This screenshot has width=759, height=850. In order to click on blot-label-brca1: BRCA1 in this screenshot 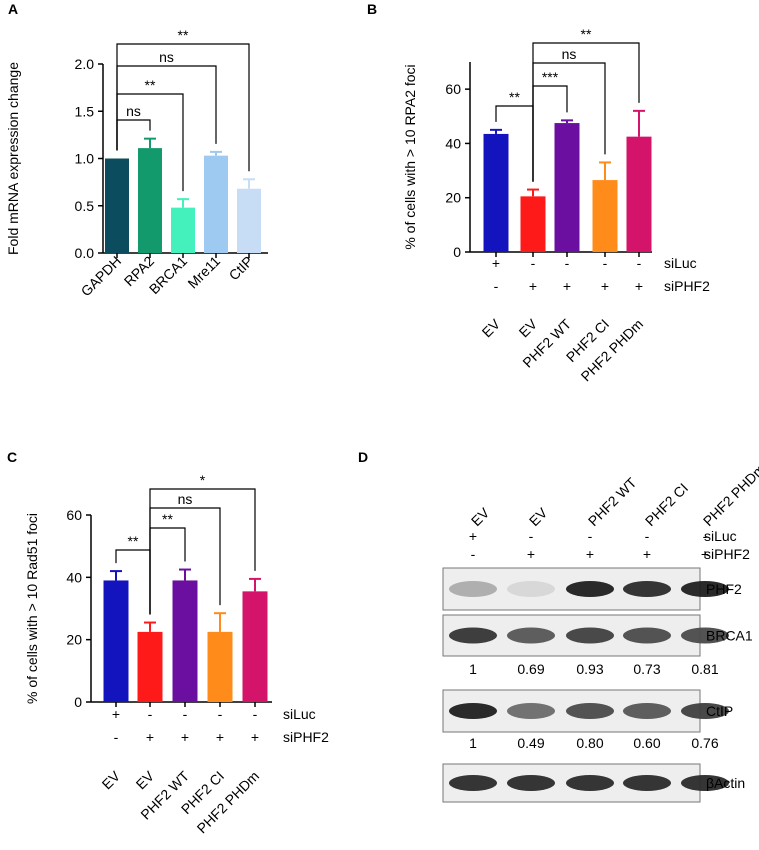, I will do `click(729, 636)`.